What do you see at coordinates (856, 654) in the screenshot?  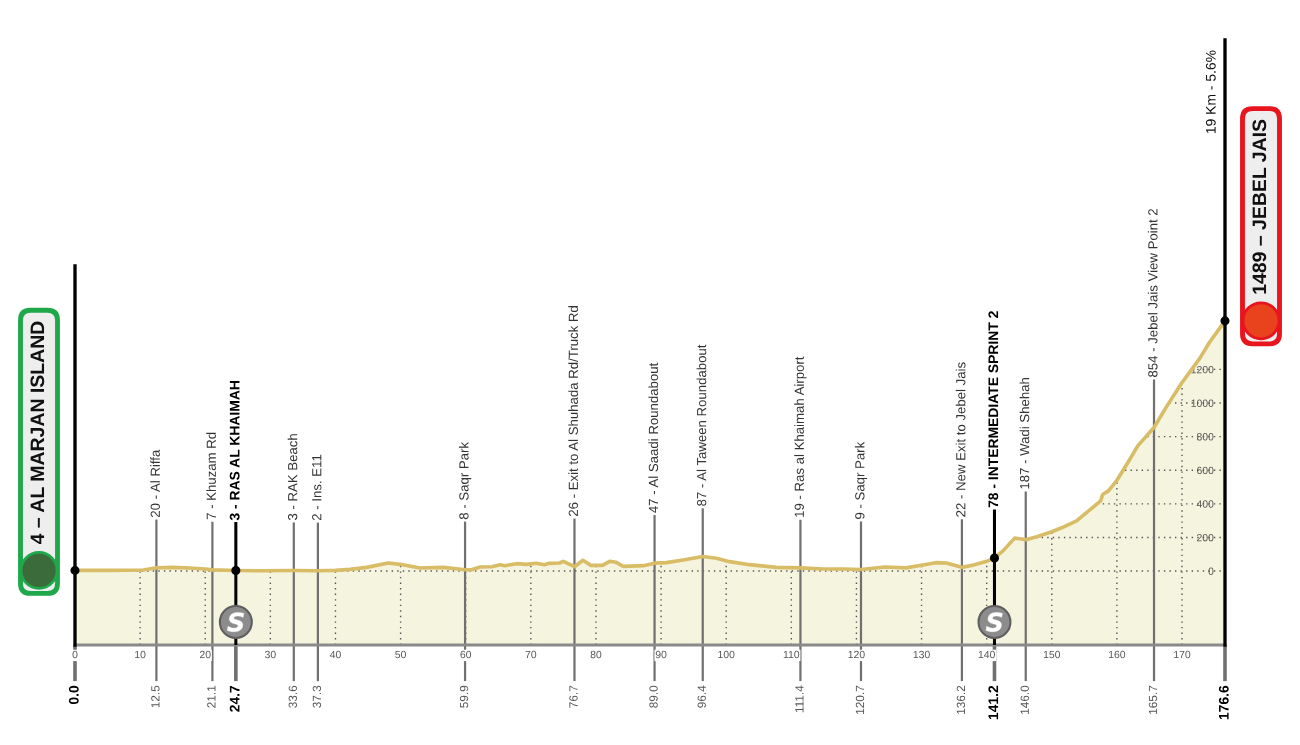 I see `x-tick-label: 120` at bounding box center [856, 654].